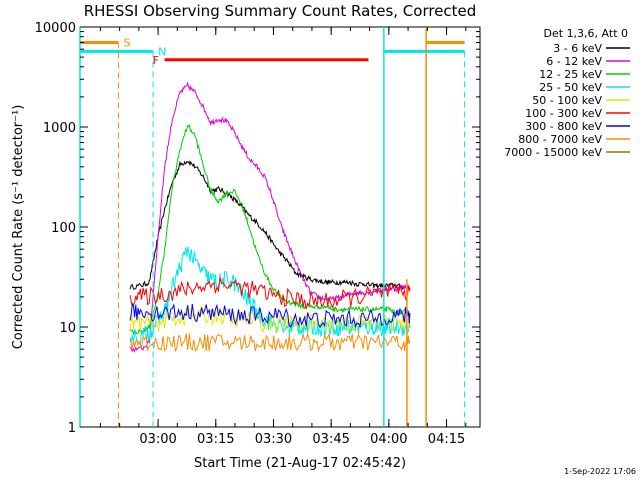 Image resolution: width=640 pixels, height=480 pixels. Describe the element at coordinates (563, 126) in the screenshot. I see `legend-entry-6: 300 - 800 keV` at that location.